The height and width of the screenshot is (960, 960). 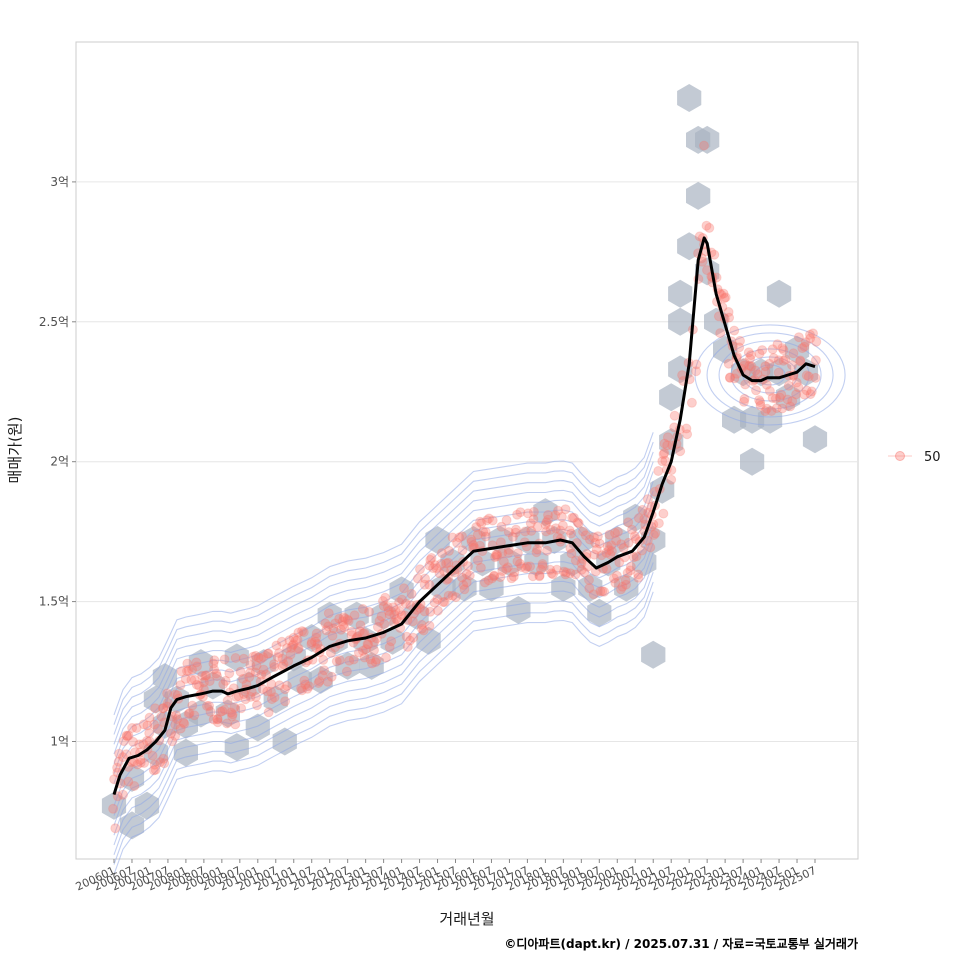 I want to click on legend-key-point, so click(x=900, y=456).